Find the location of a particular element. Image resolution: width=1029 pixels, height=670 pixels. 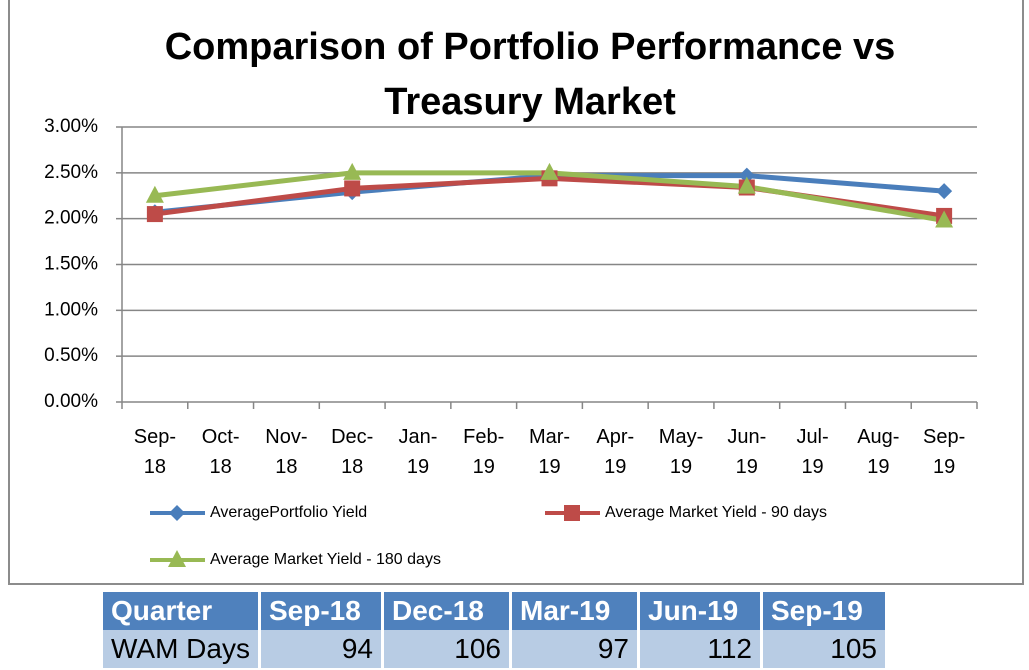

table-cell: 112 is located at coordinates (700, 649).